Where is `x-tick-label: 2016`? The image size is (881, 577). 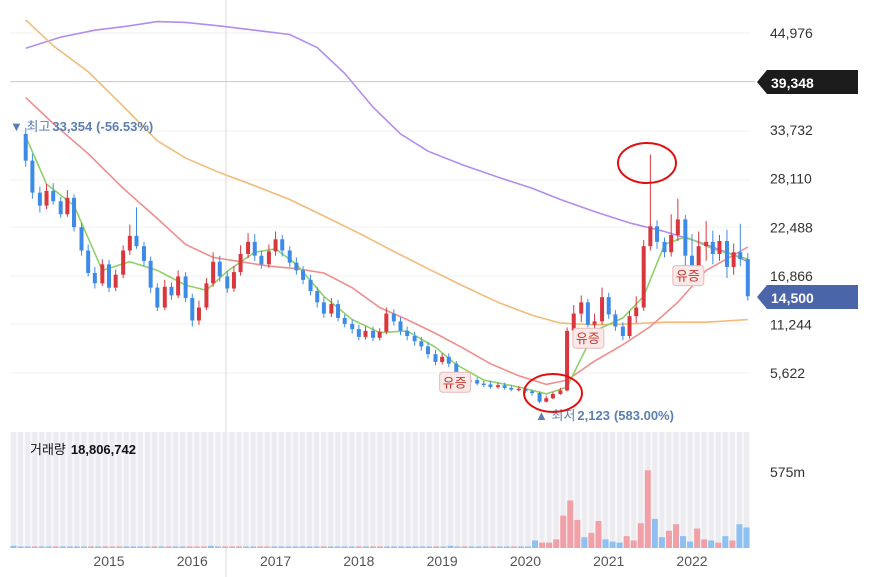 x-tick-label: 2016 is located at coordinates (192, 561).